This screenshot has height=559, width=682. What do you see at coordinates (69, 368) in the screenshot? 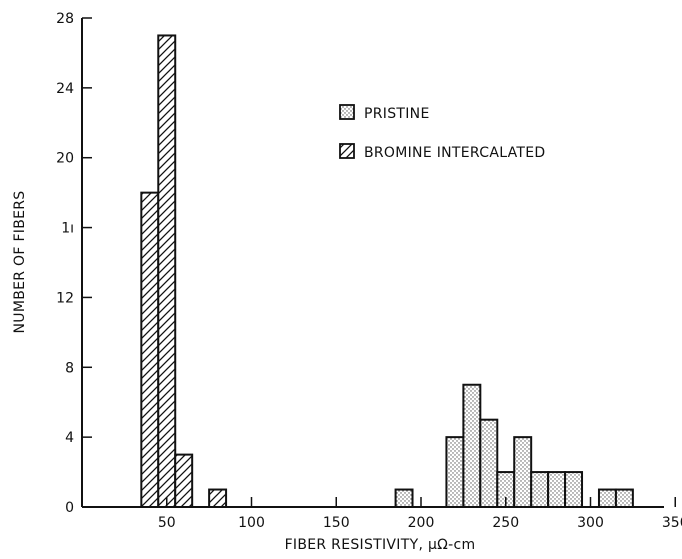
I see `y-tick-label: 8` at bounding box center [69, 368].